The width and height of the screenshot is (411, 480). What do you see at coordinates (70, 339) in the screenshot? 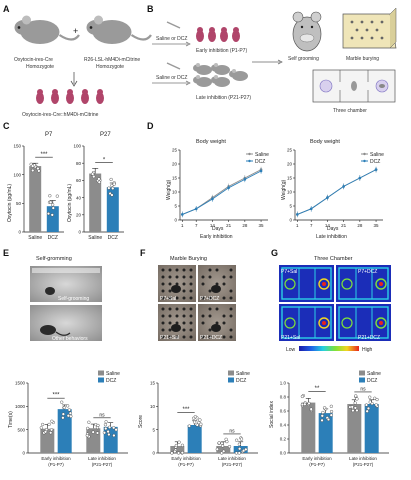
I see `e-photo-label-2: Other behaviors` at bounding box center [70, 339].